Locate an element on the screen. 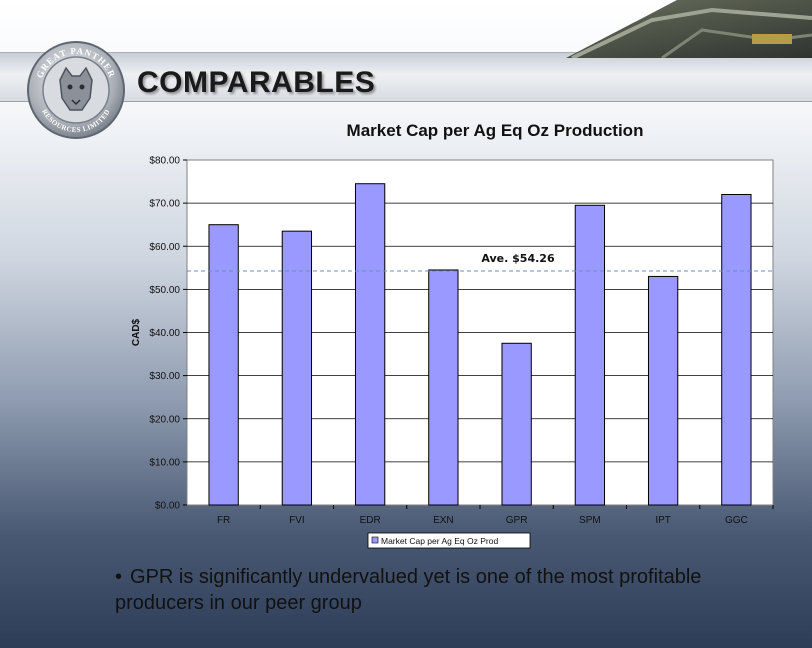 The width and height of the screenshot is (812, 648). bar-ipt is located at coordinates (663, 390).